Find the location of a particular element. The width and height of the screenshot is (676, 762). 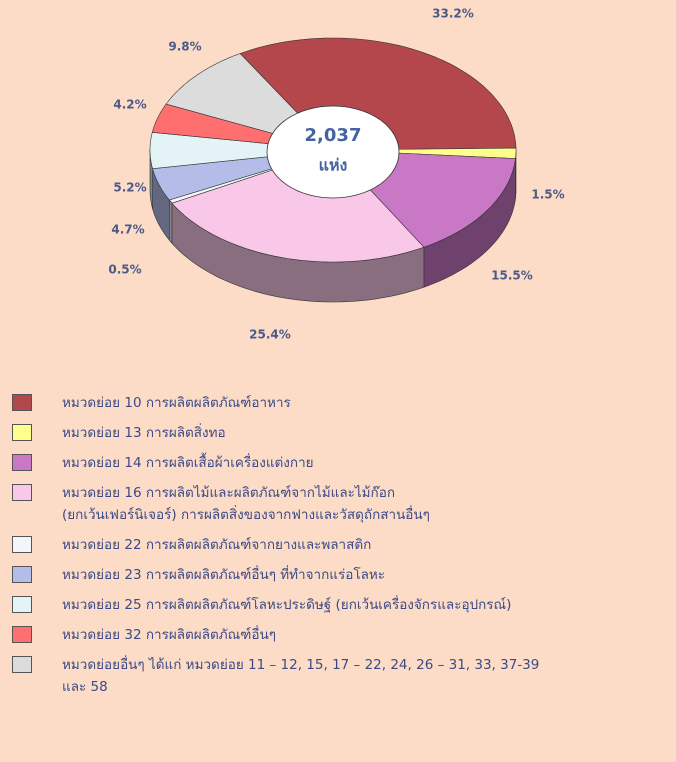

data-label: 9.8% is located at coordinates (184, 47).